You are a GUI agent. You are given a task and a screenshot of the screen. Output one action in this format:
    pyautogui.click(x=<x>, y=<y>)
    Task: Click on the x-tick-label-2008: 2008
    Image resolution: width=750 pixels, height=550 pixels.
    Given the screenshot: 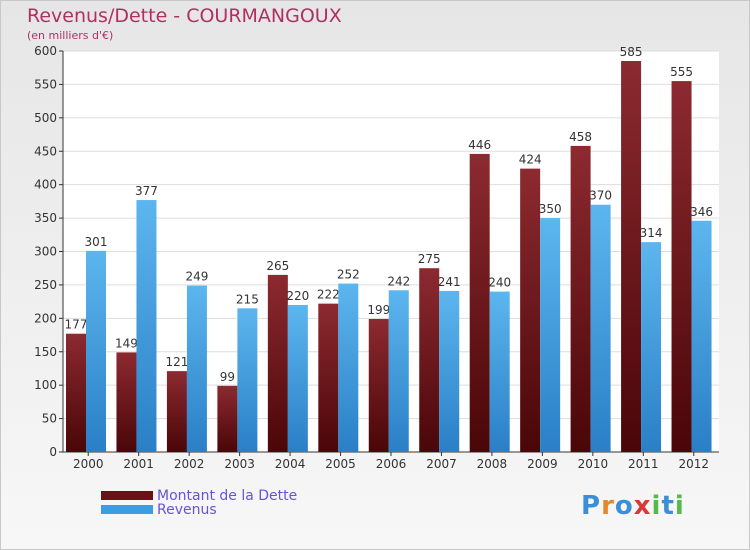 What is the action you would take?
    pyautogui.click(x=492, y=464)
    